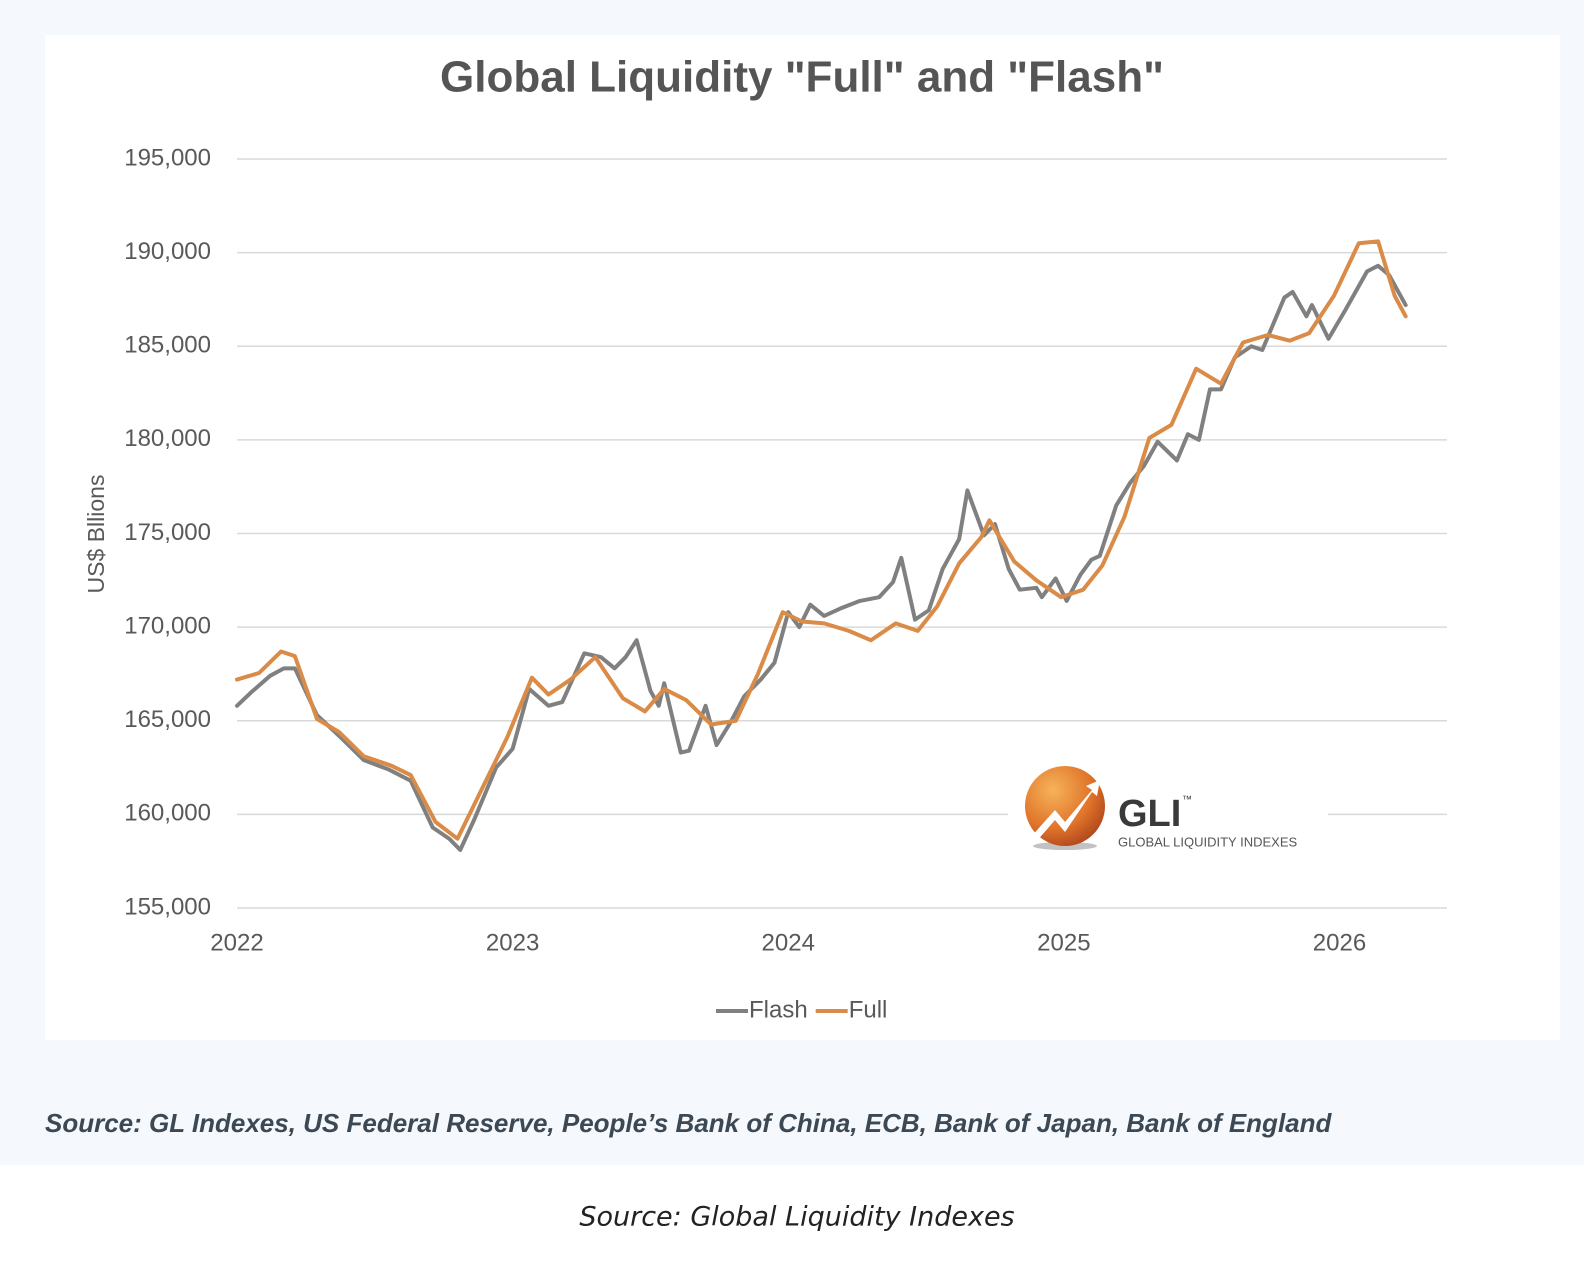 The width and height of the screenshot is (1584, 1264). I want to click on x-tick-label: 2025, so click(1063, 942).